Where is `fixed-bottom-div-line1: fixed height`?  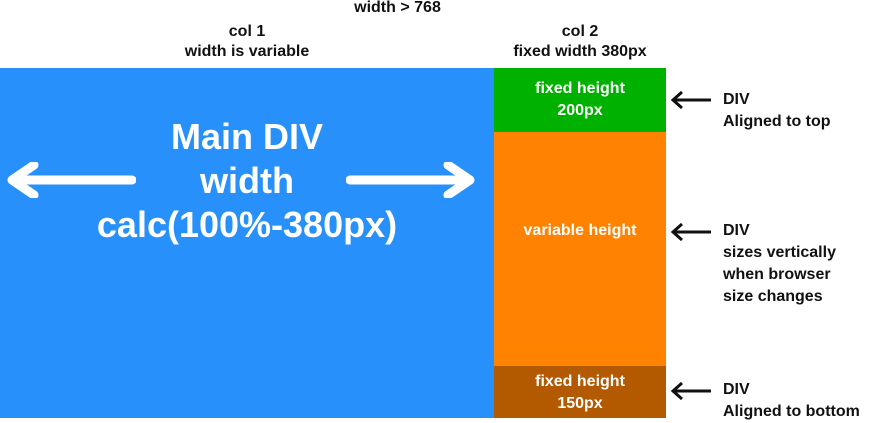 fixed-bottom-div-line1: fixed height is located at coordinates (580, 381).